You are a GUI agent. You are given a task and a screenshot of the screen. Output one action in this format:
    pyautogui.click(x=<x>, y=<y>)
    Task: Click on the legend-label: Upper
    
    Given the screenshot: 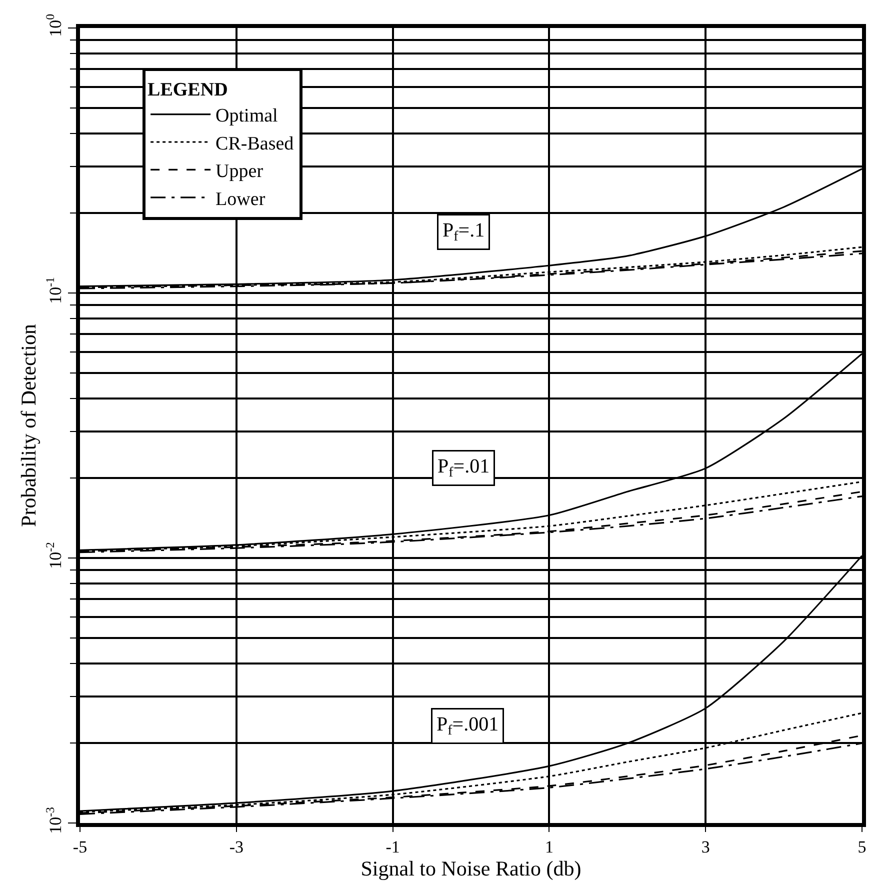 What is the action you would take?
    pyautogui.click(x=240, y=171)
    